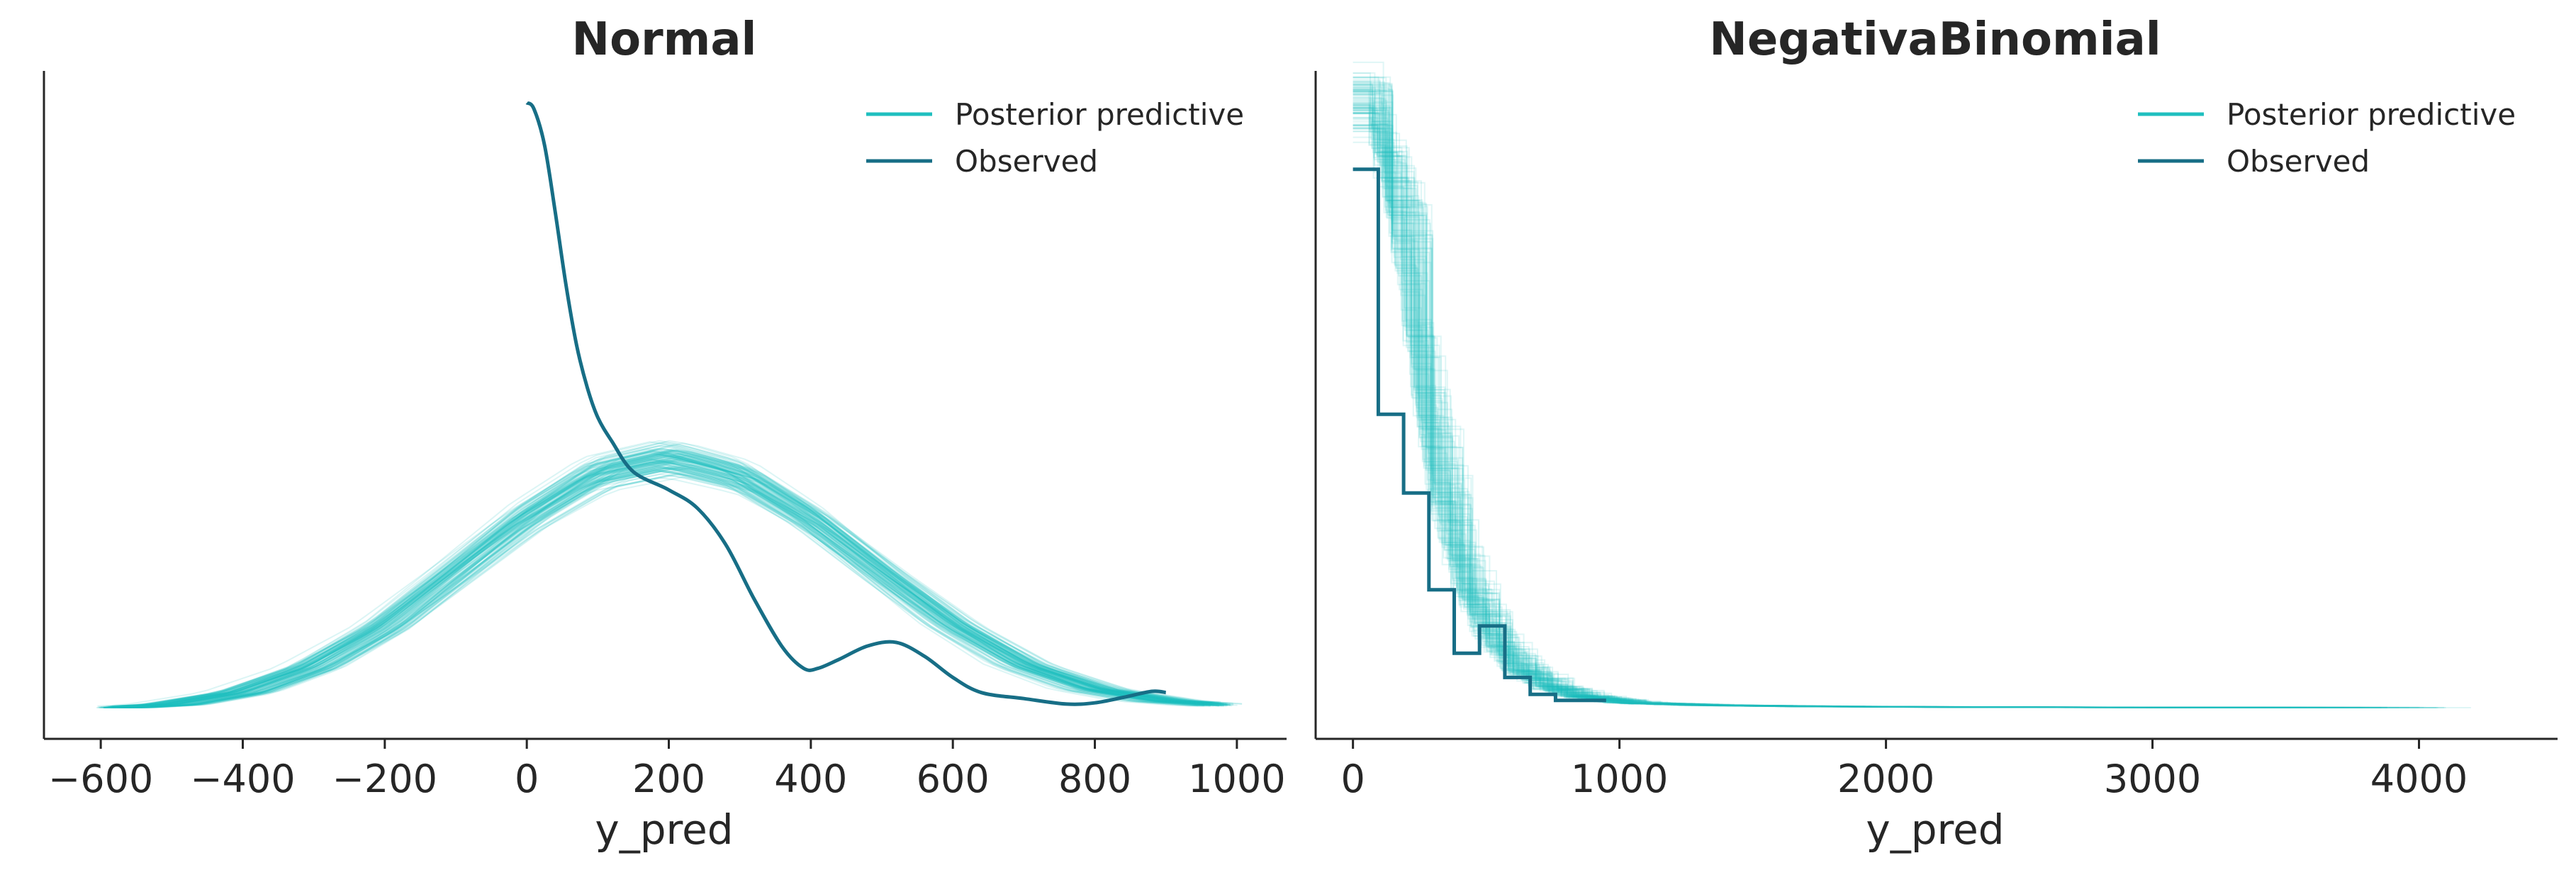 The height and width of the screenshot is (875, 2576). What do you see at coordinates (1619, 779) in the screenshot?
I see `x-tick-label: 1000` at bounding box center [1619, 779].